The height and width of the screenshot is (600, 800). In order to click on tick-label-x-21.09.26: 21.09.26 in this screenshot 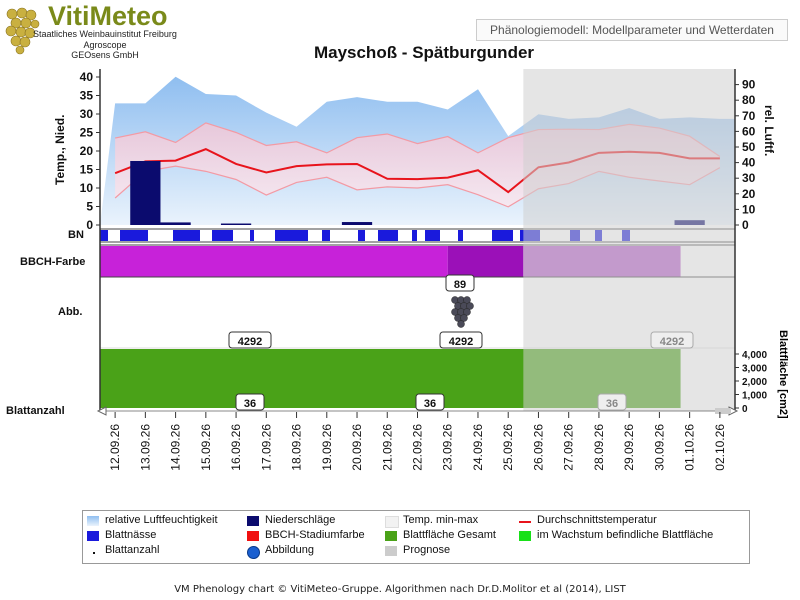, I will do `click(387, 447)`.